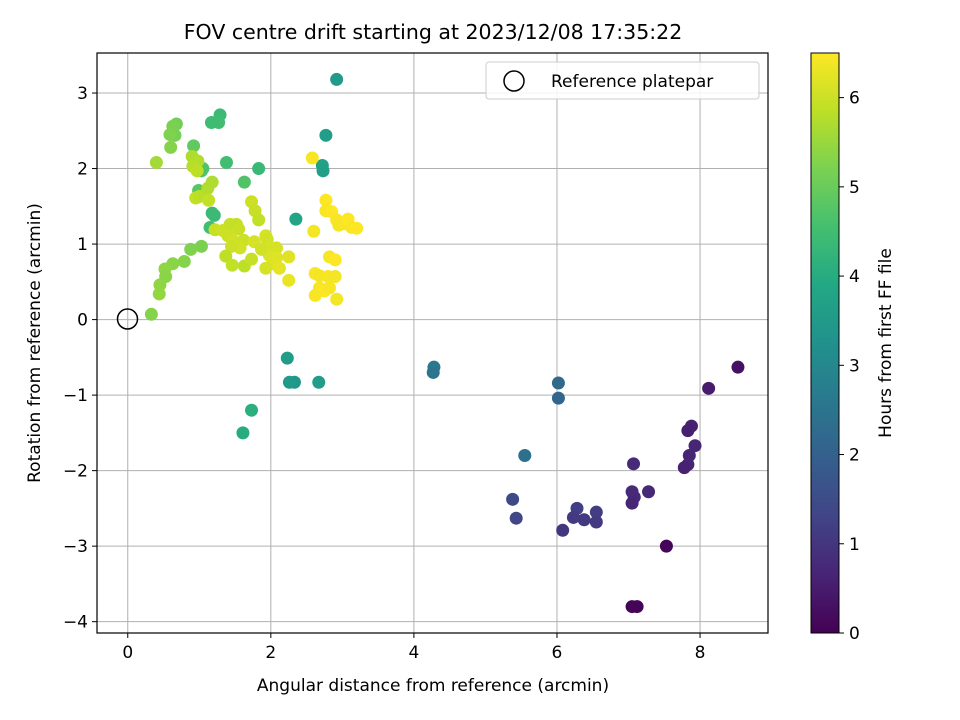  I want to click on colorbar-tick-label: 5, so click(854, 188).